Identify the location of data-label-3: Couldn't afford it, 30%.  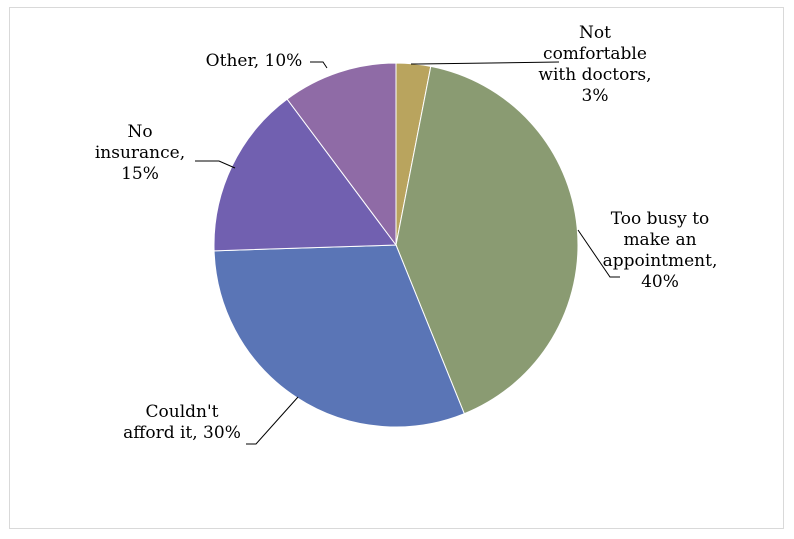
(182, 422).